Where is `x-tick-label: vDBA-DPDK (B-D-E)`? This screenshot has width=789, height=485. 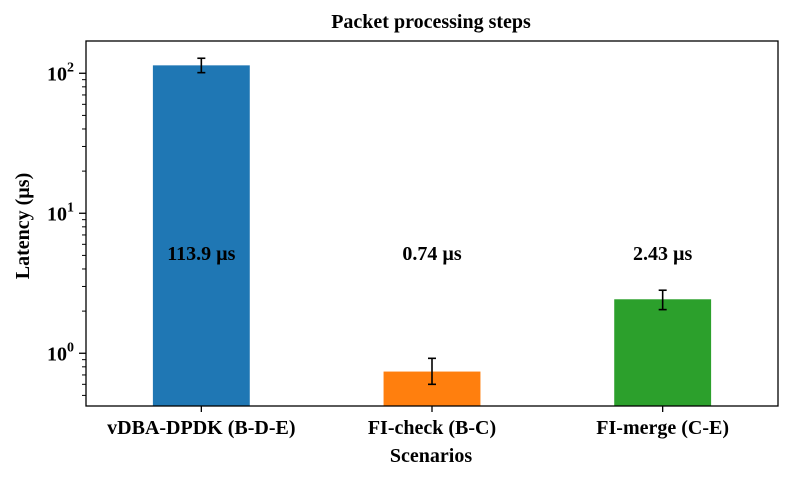 x-tick-label: vDBA-DPDK (B-D-E) is located at coordinates (201, 428).